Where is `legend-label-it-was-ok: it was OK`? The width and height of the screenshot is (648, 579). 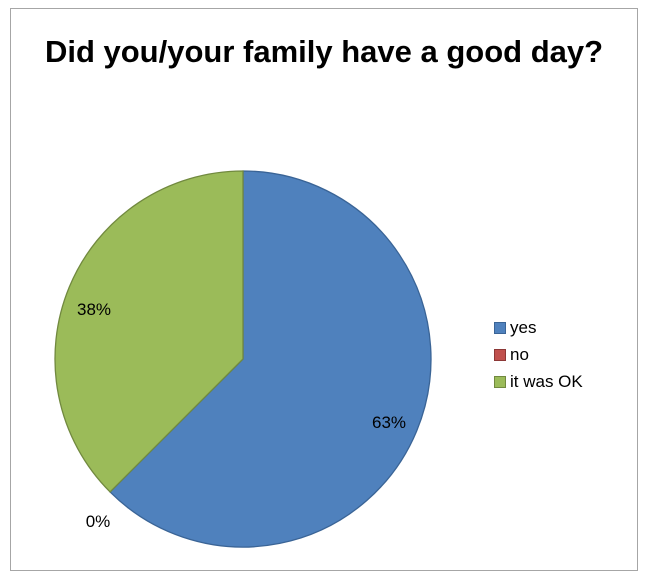 legend-label-it-was-ok: it was OK is located at coordinates (546, 381).